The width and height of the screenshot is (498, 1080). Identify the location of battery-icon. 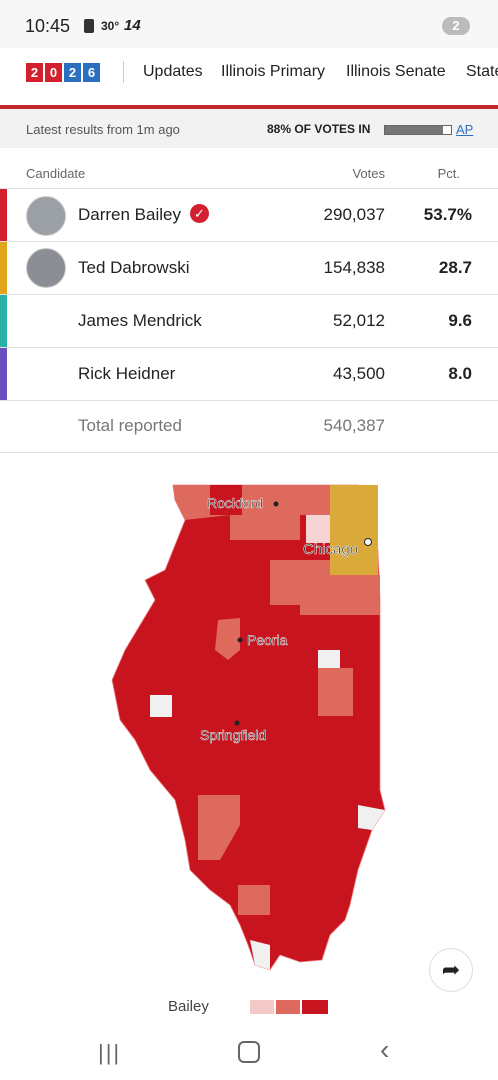
(89, 26).